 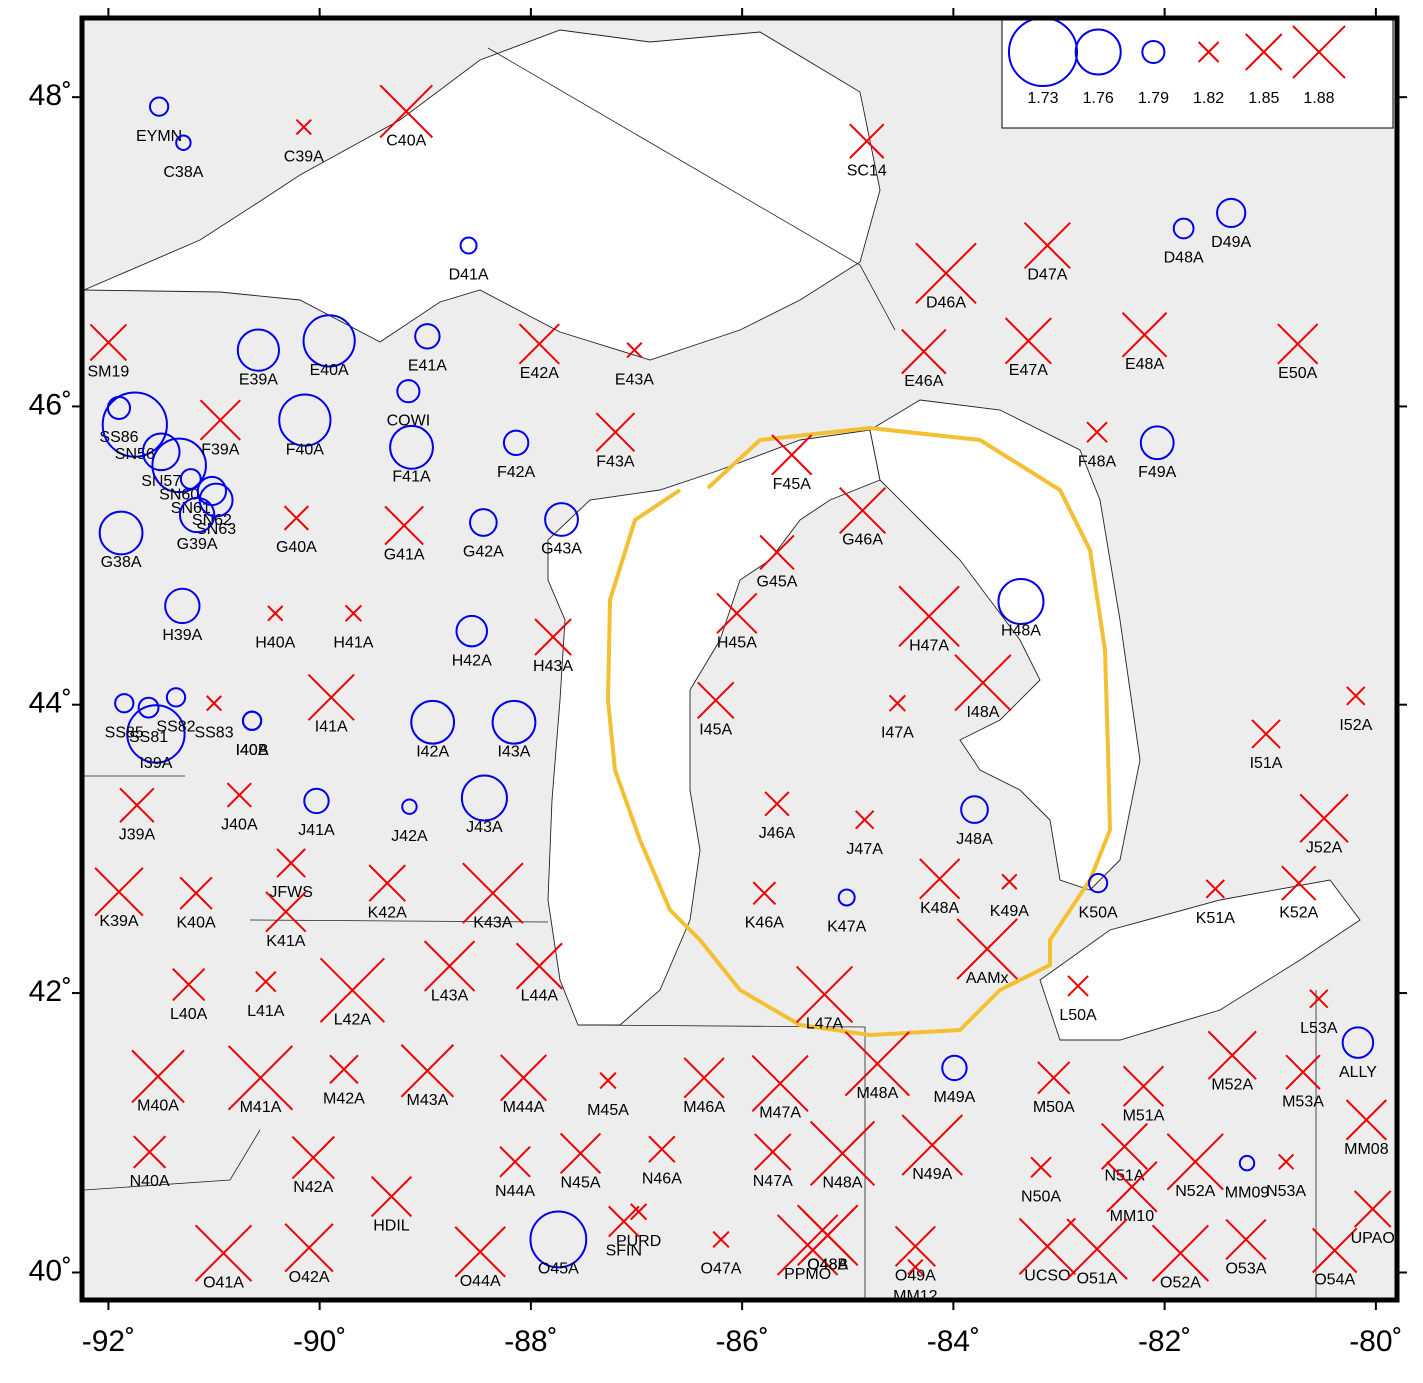 What do you see at coordinates (50, 703) in the screenshot?
I see `y-tick-label: 44˚` at bounding box center [50, 703].